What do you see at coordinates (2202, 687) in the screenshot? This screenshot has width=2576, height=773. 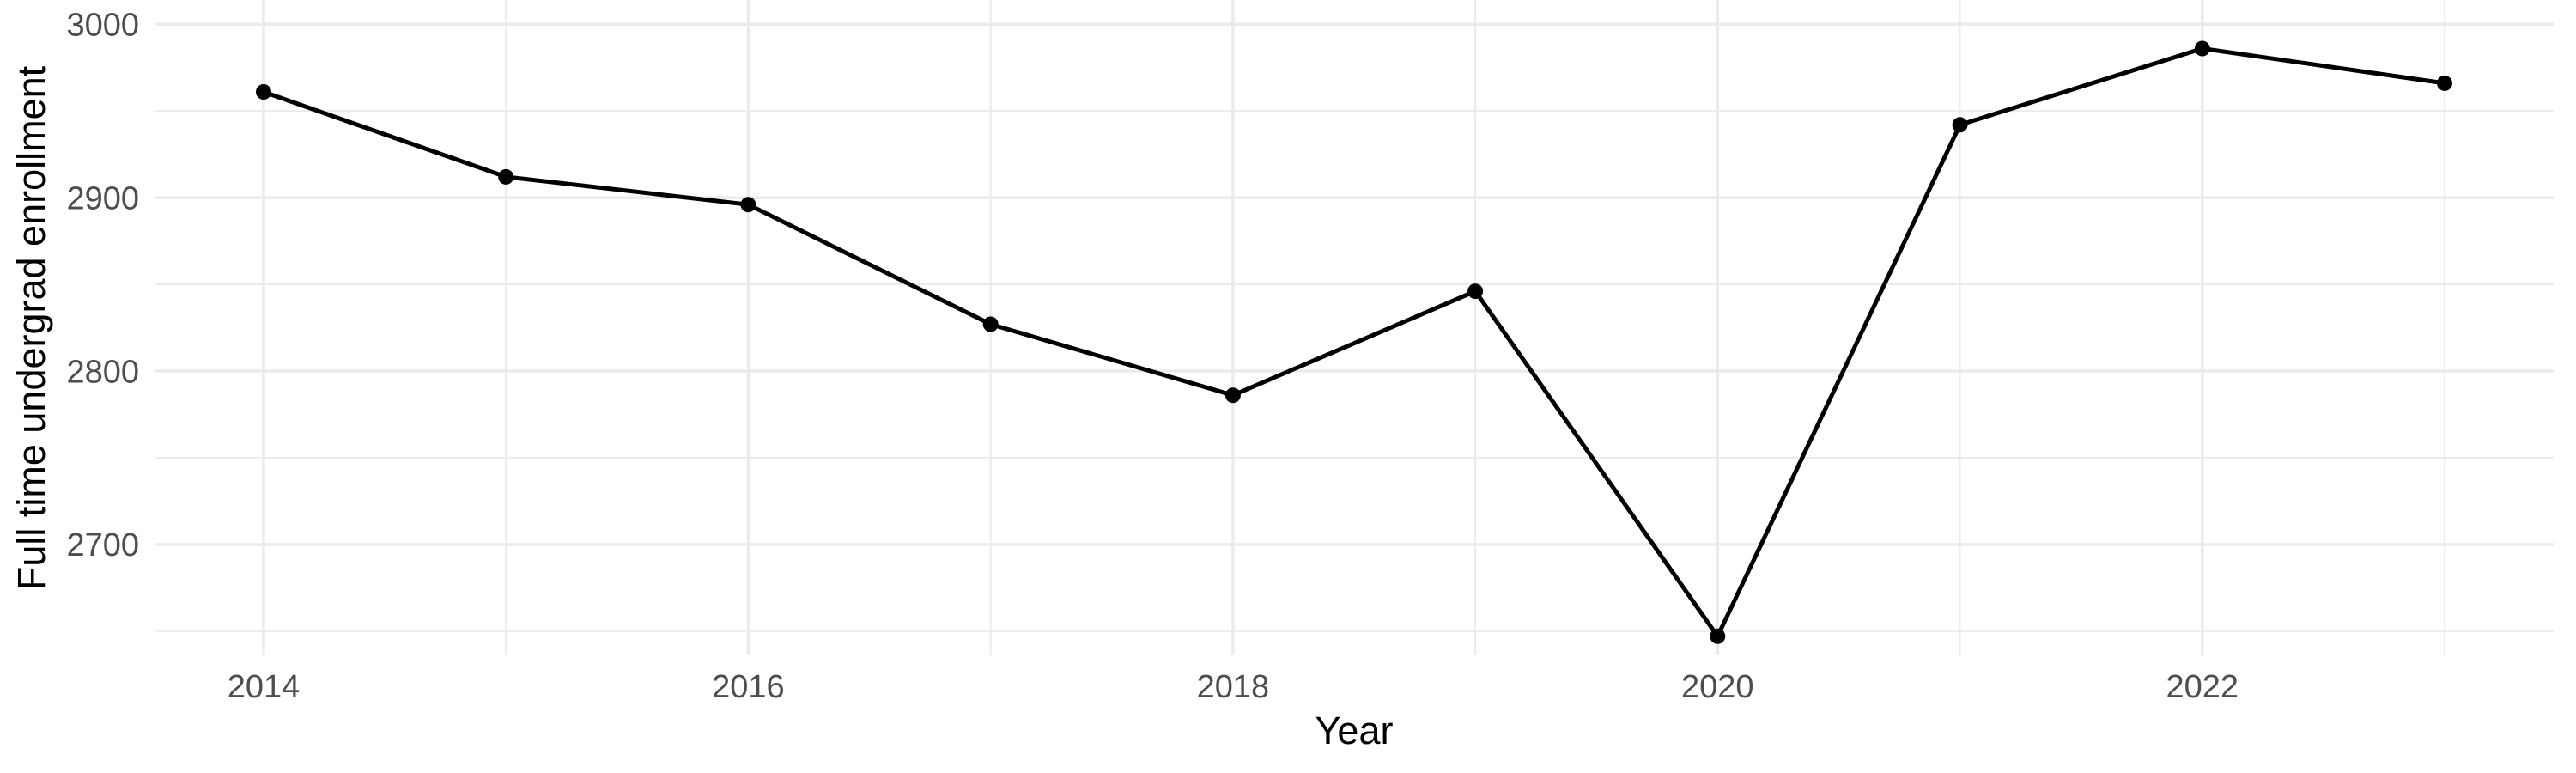 I see `x-tick-label-2022: 2022` at bounding box center [2202, 687].